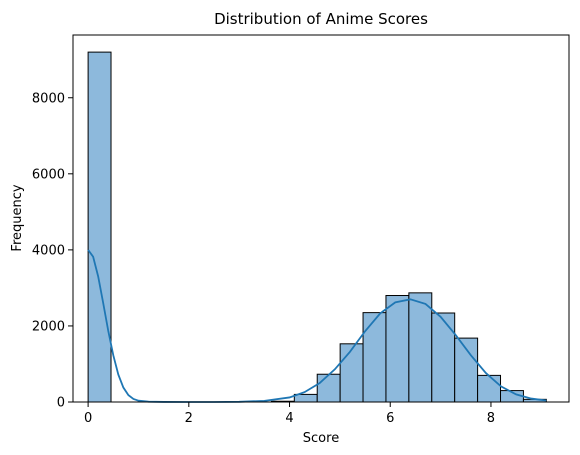 The height and width of the screenshot is (455, 580). I want to click on y-tick-label: 0, so click(61, 403).